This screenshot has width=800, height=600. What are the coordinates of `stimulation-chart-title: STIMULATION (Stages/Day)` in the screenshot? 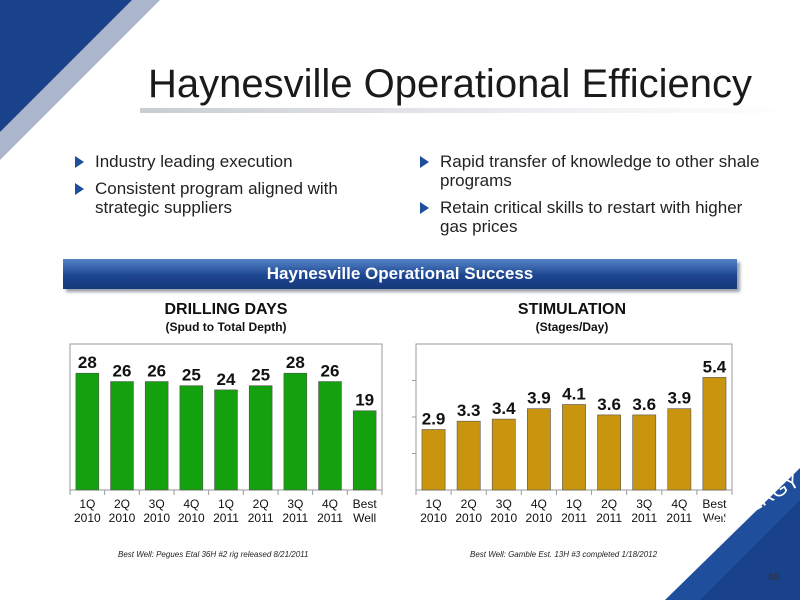 It's located at (572, 318).